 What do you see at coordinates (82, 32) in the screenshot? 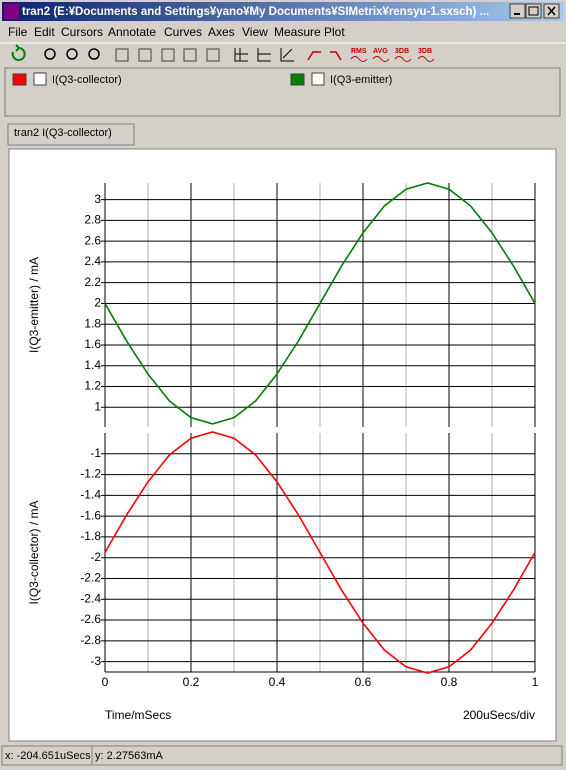
I see `menu-item: Cursors` at bounding box center [82, 32].